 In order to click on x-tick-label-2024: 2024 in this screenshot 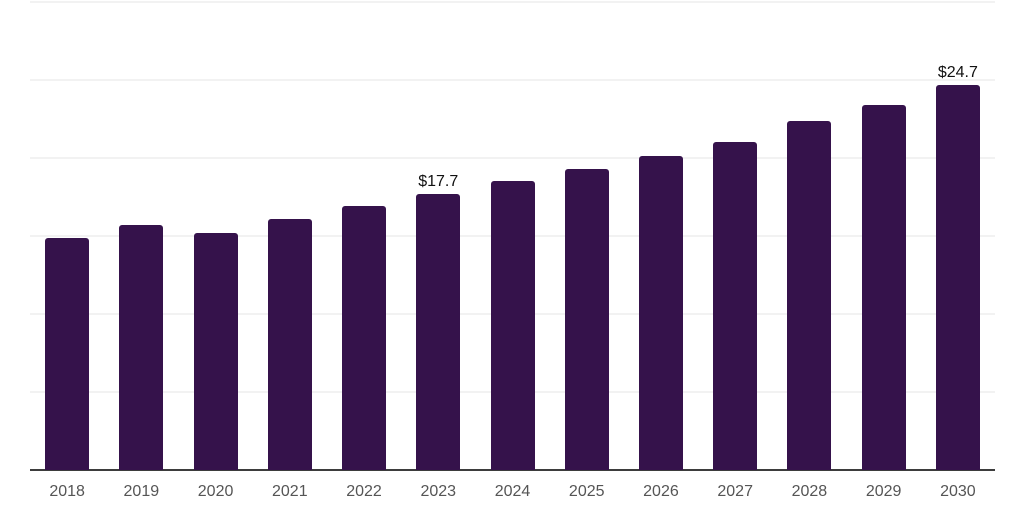, I will do `click(512, 491)`.